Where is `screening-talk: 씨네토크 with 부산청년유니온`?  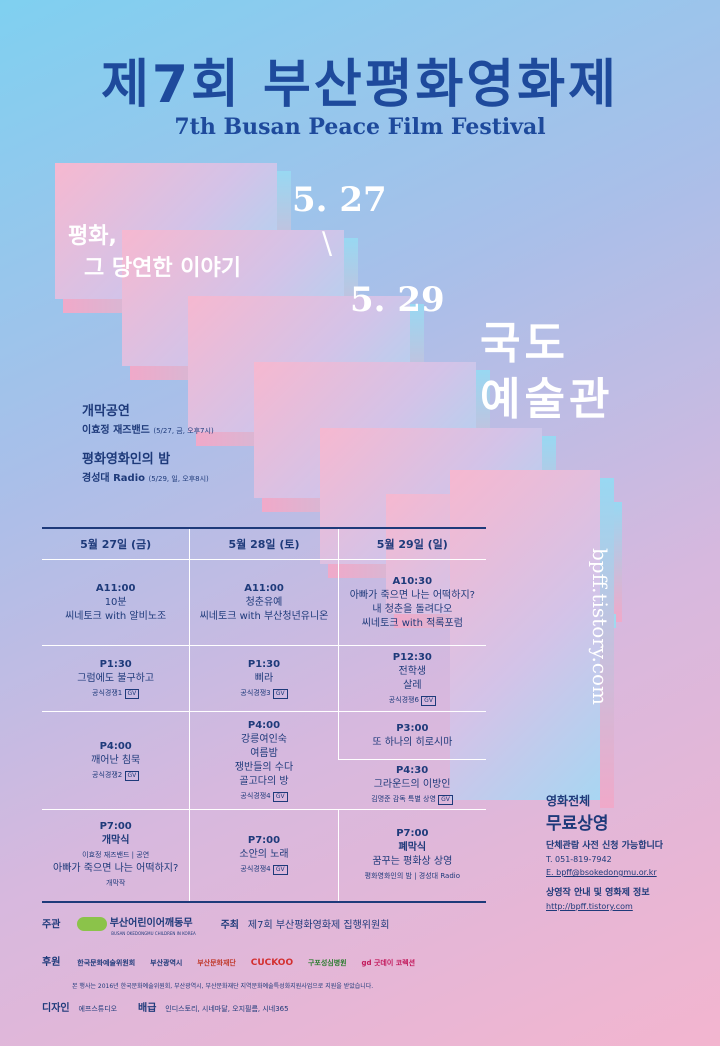
screening-talk: 씨네토크 with 부산청년유니온 is located at coordinates (264, 616).